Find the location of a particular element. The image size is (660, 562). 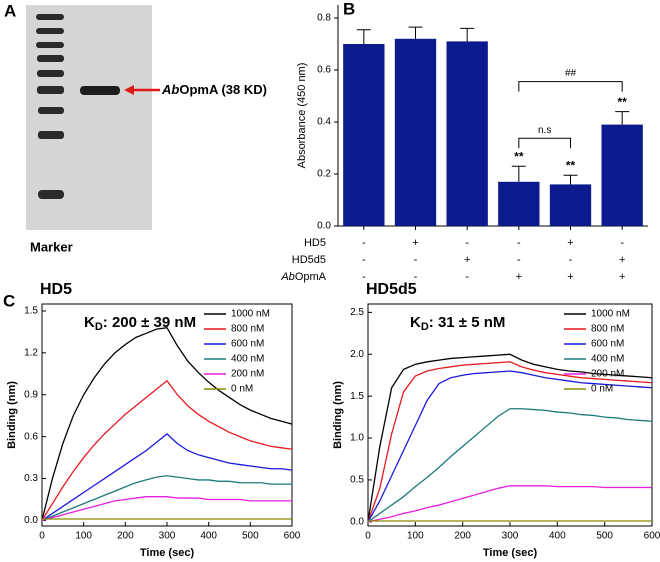

panel-label: A is located at coordinates (10, 10).